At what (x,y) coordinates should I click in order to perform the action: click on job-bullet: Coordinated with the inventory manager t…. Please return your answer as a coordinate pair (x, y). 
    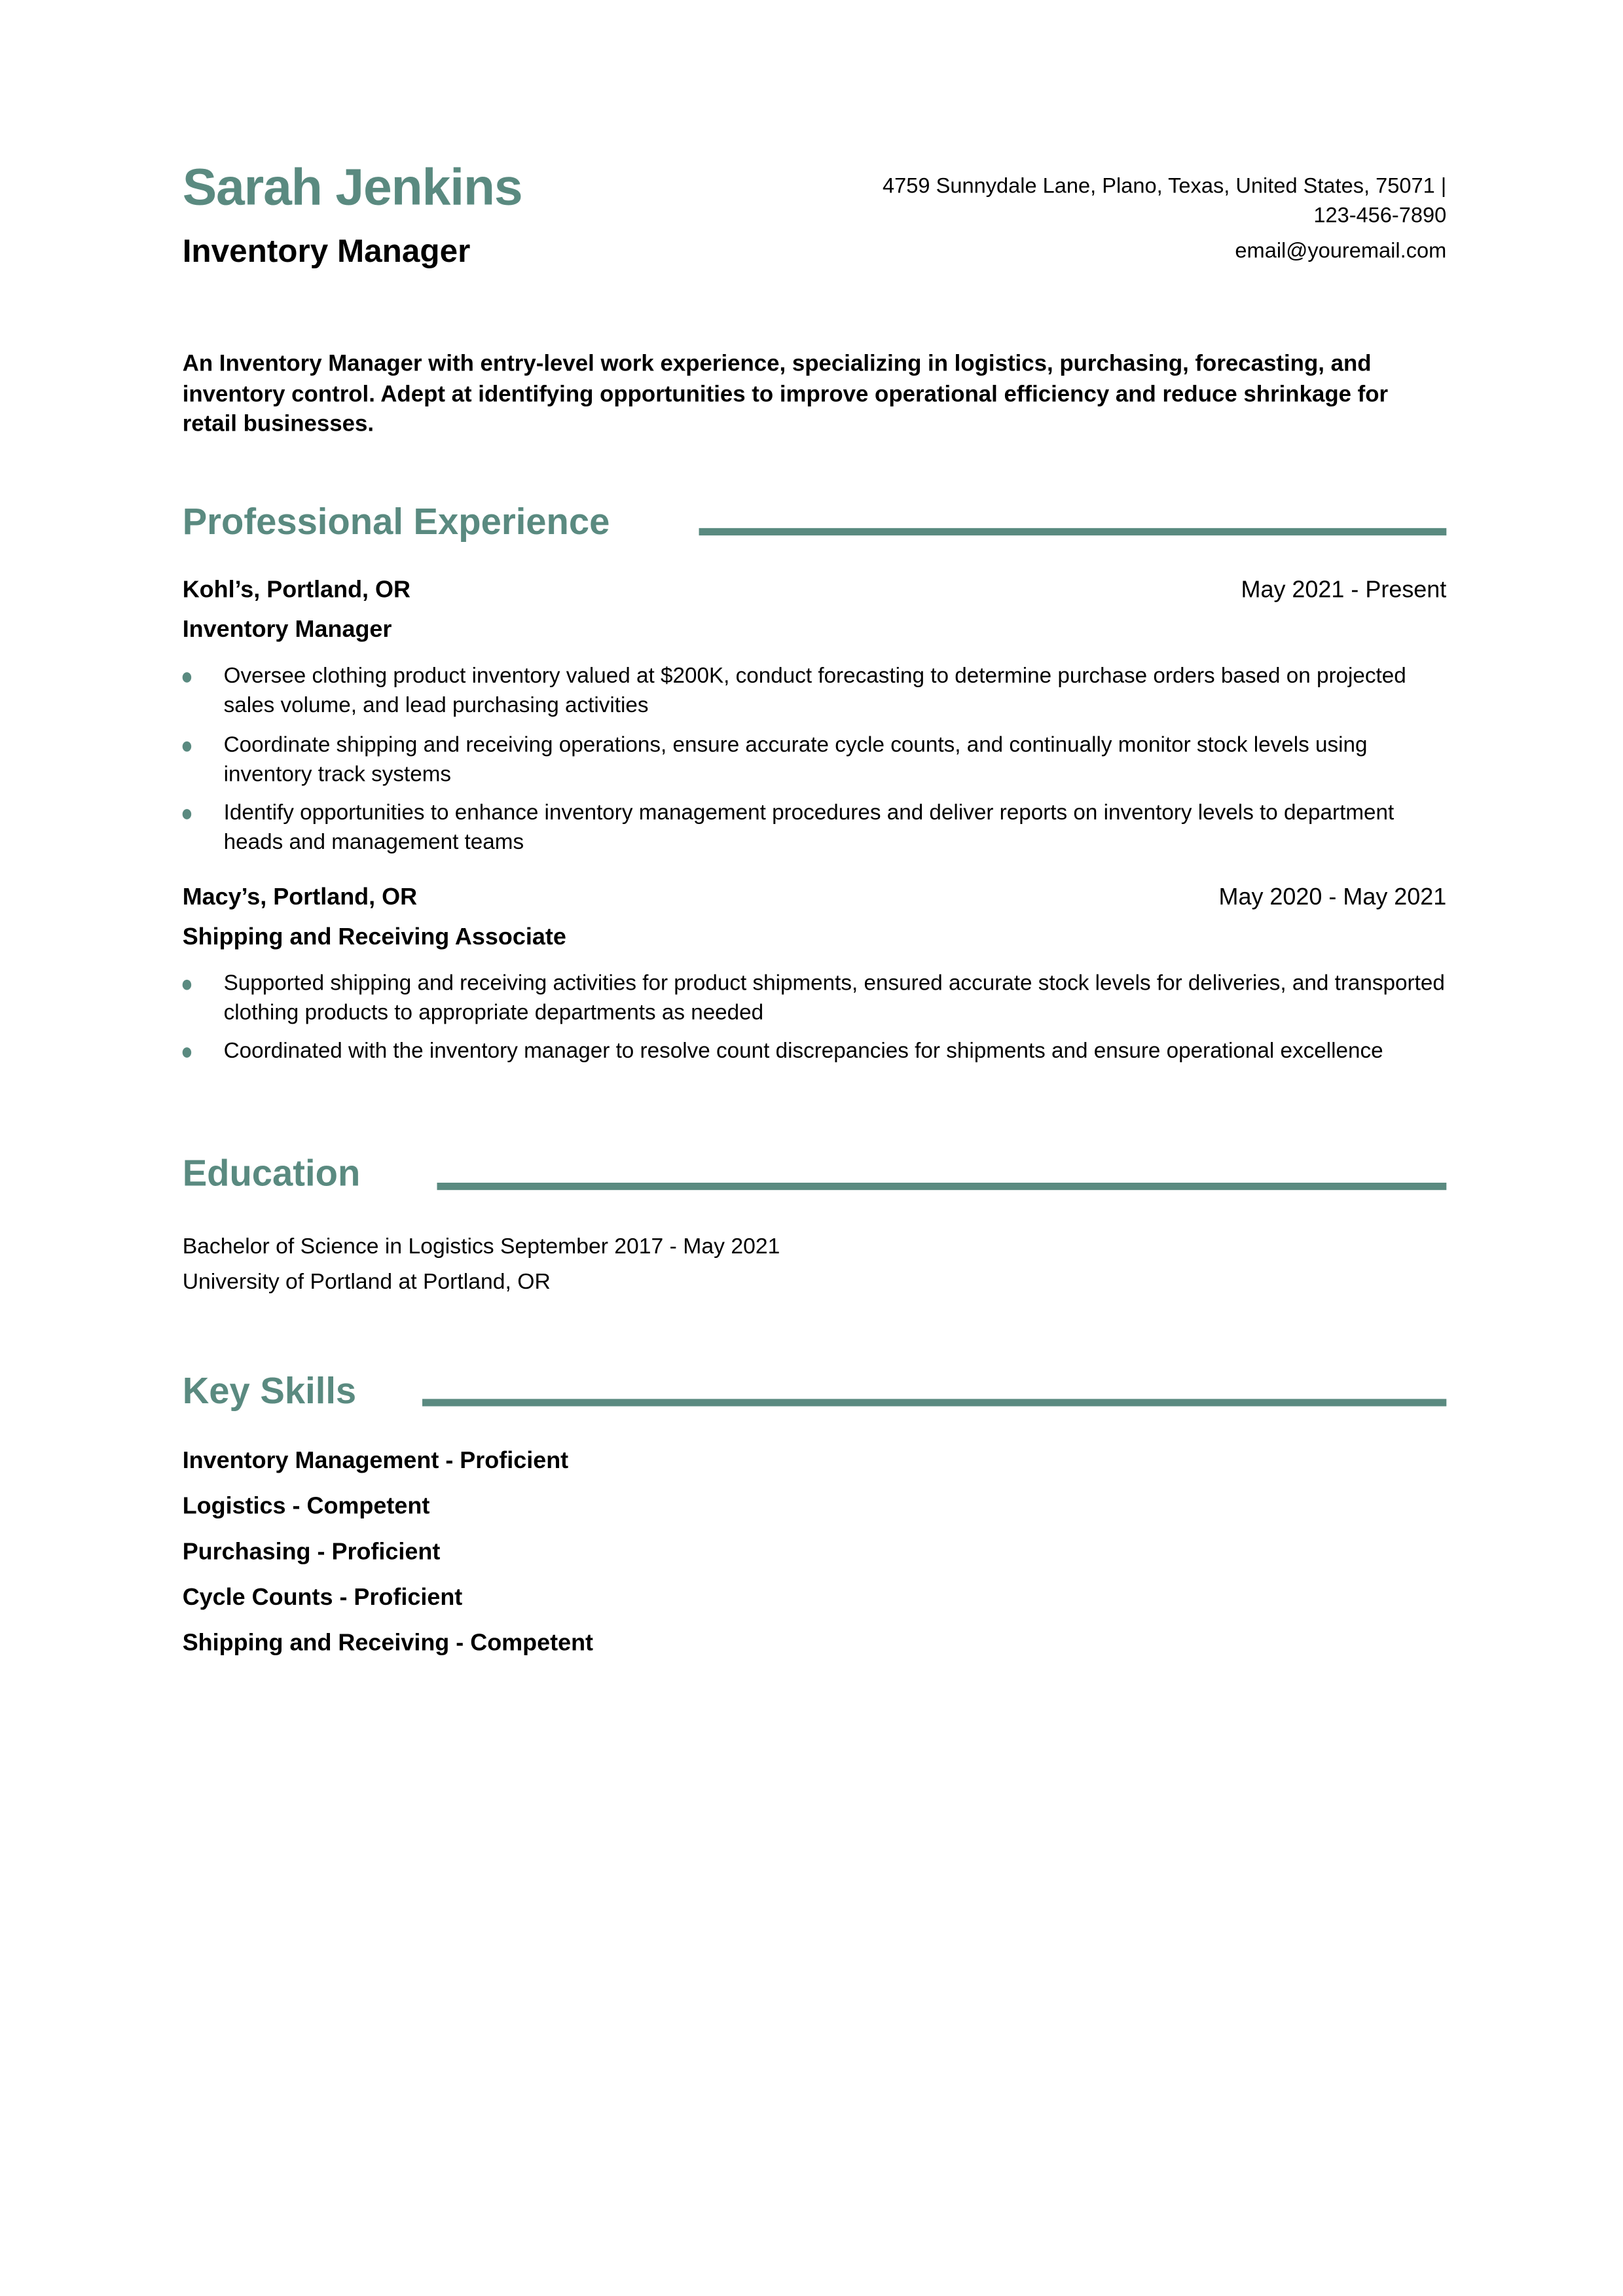
    Looking at the image, I should click on (817, 1053).